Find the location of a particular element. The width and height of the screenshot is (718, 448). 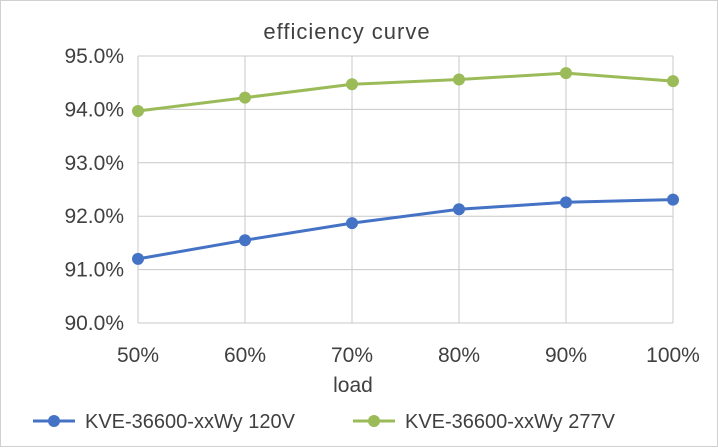

legend-label: KVE-36600-xxWy 120V is located at coordinates (190, 422).